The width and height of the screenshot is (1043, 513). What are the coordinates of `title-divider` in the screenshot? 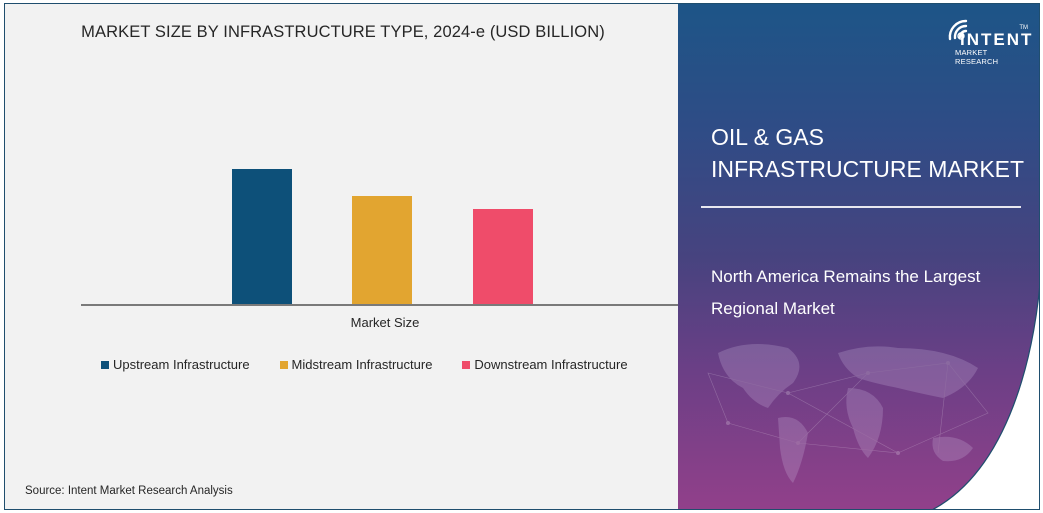 It's located at (861, 207).